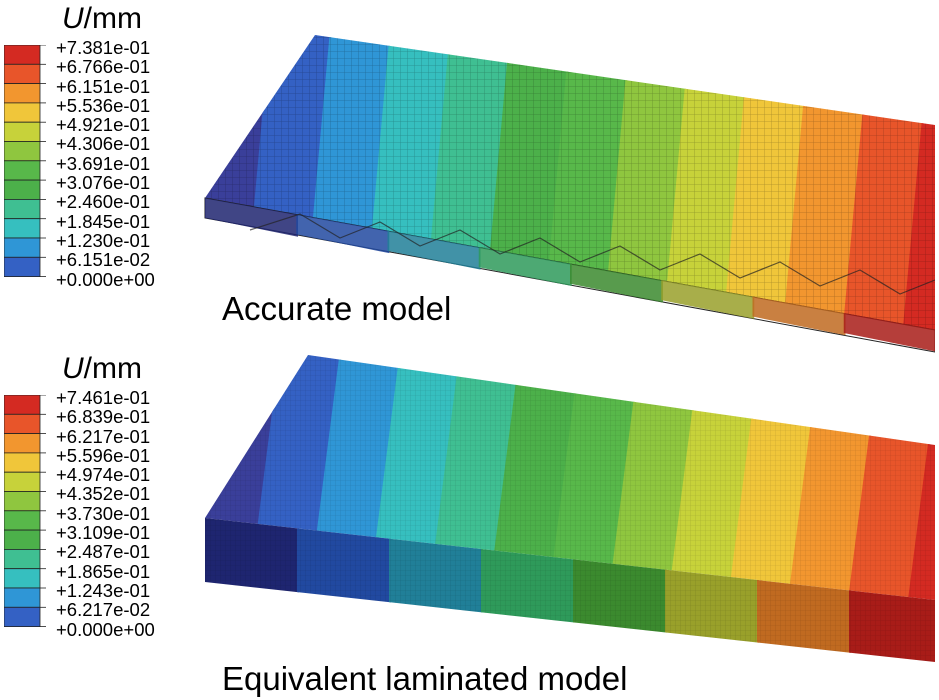 The width and height of the screenshot is (939, 700). What do you see at coordinates (103, 240) in the screenshot?
I see `legend-label: +1.230e-01` at bounding box center [103, 240].